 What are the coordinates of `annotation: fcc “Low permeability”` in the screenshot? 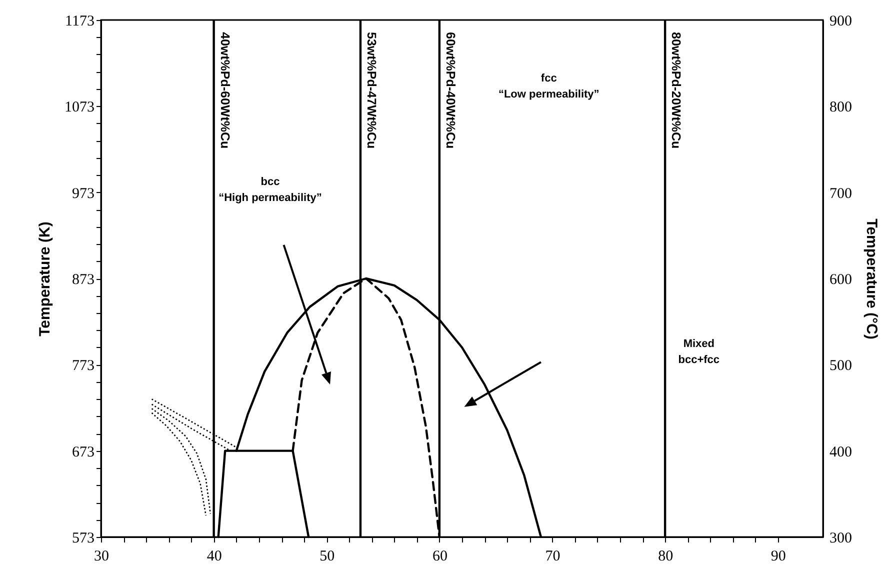 It's located at (549, 86).